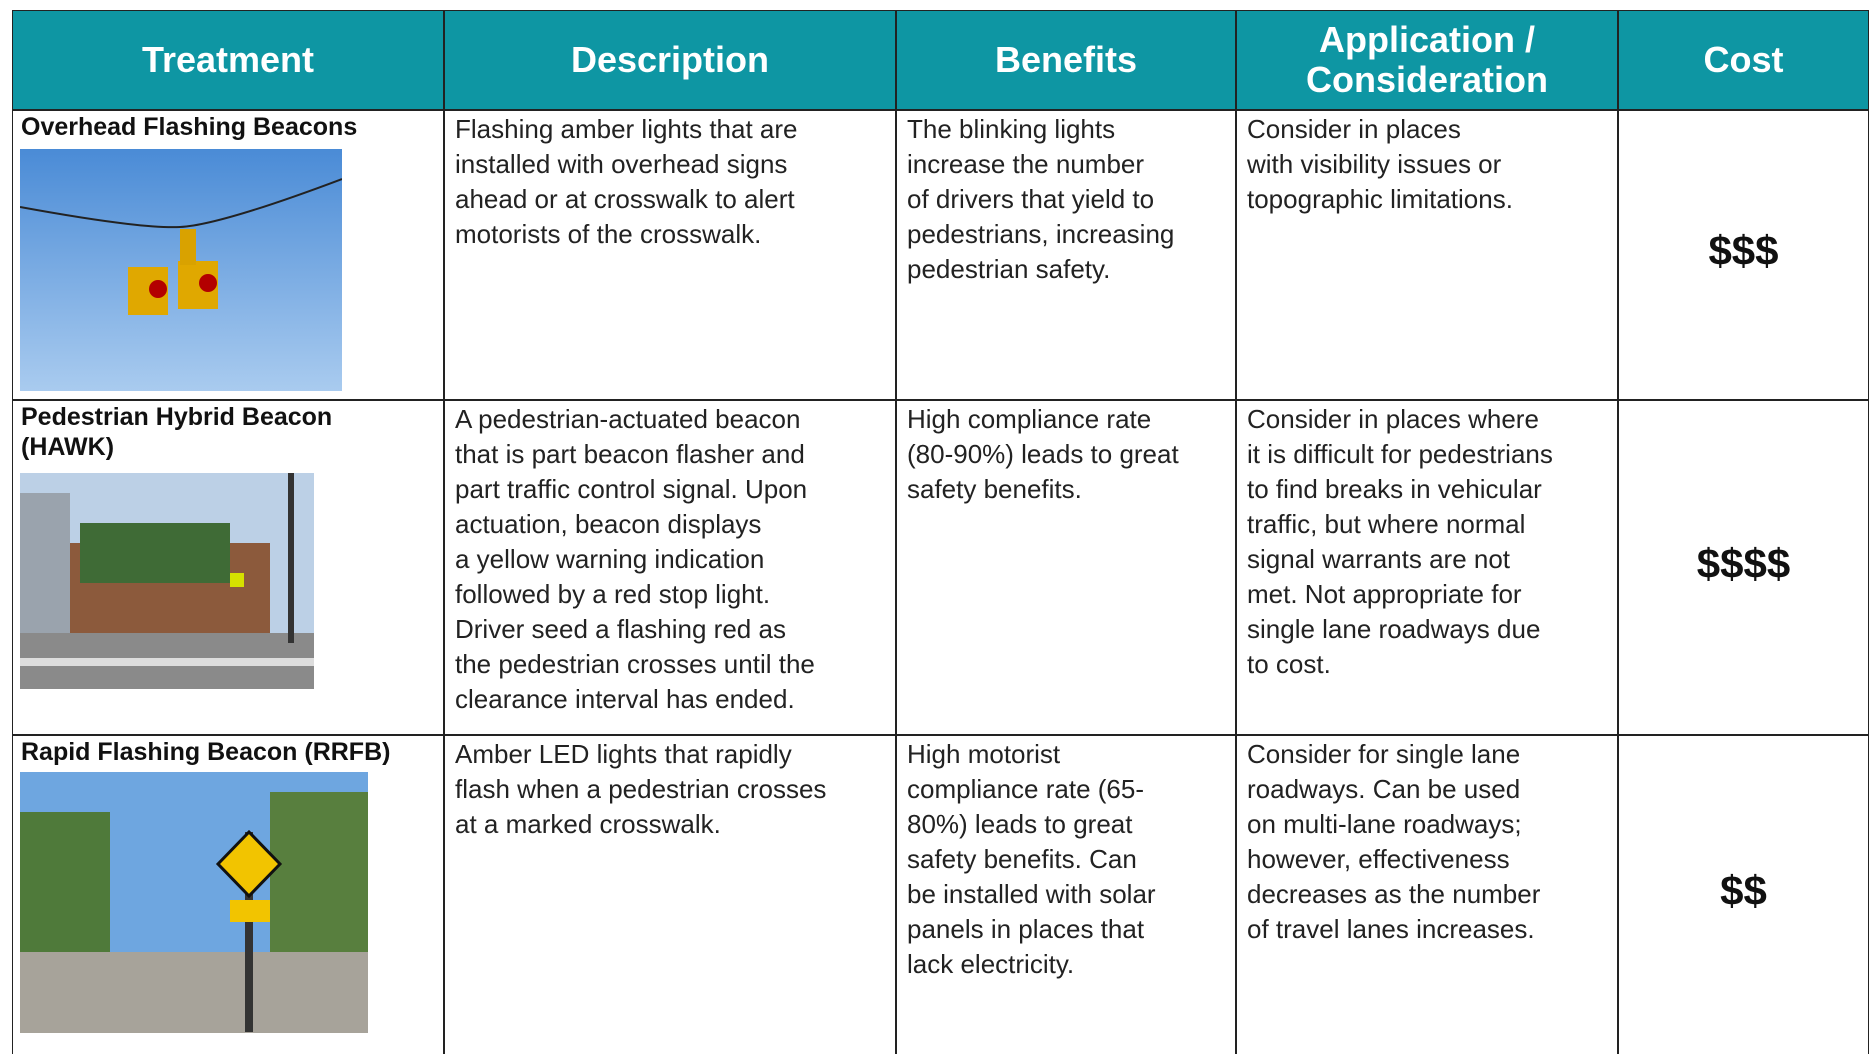  Describe the element at coordinates (189, 127) in the screenshot. I see `treatment-name: Overhead Flashing Beacons` at that location.